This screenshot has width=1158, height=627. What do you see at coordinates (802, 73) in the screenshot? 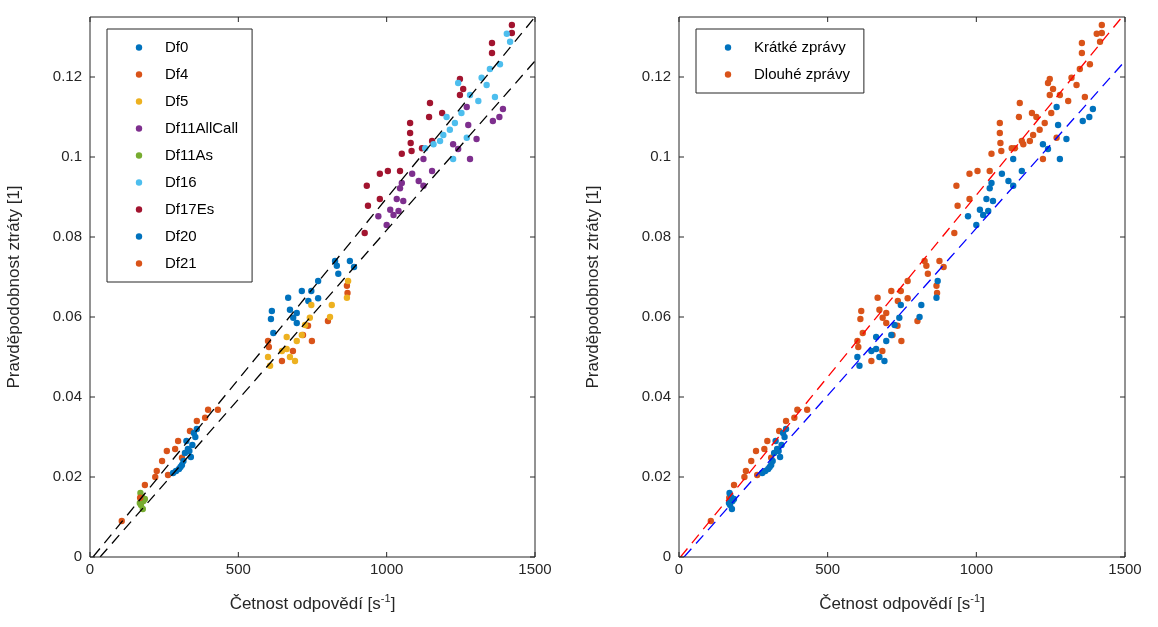
I see `legend-label: Dlouhé zprávy` at bounding box center [802, 73].